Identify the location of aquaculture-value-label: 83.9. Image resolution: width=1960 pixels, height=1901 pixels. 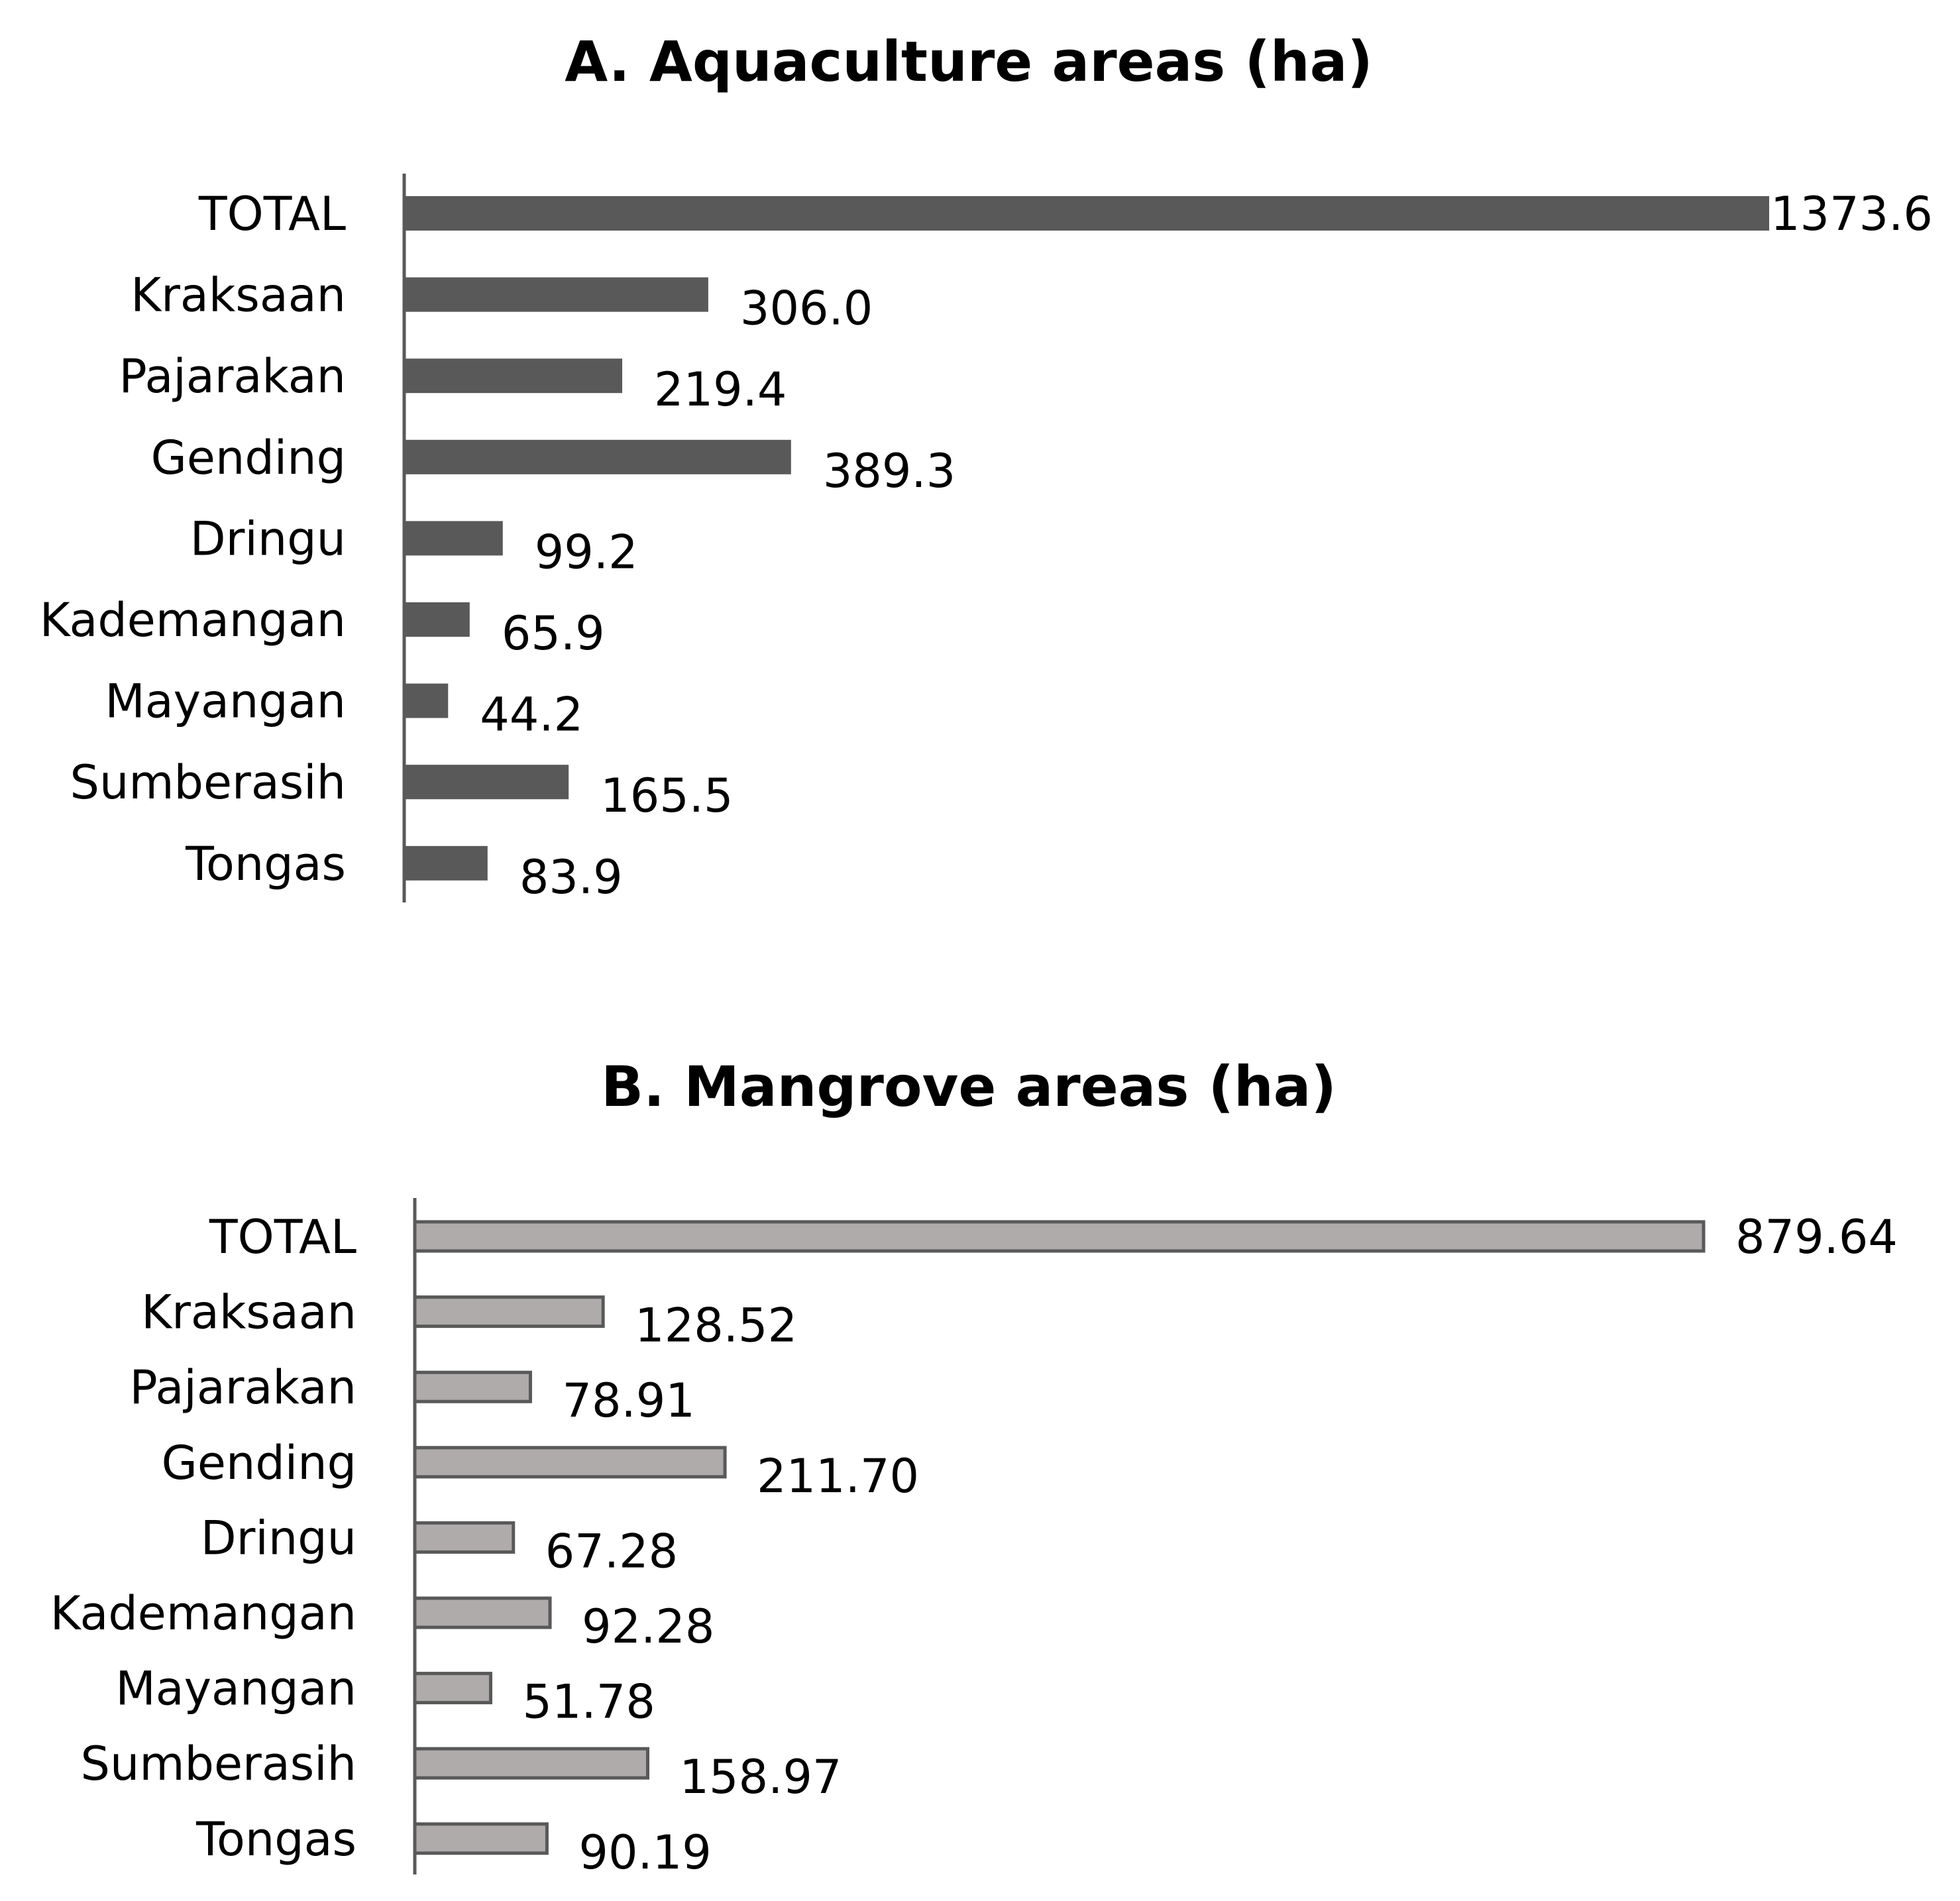
(571, 877).